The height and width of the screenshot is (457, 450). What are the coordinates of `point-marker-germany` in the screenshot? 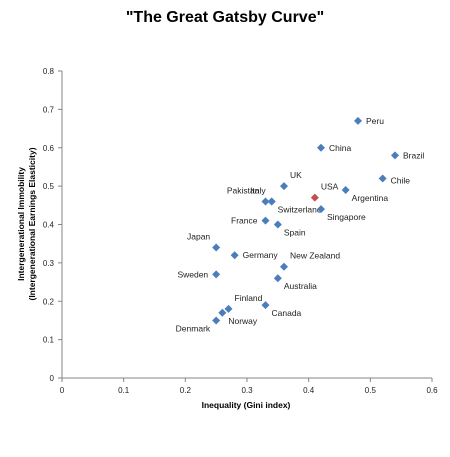 It's located at (234, 255).